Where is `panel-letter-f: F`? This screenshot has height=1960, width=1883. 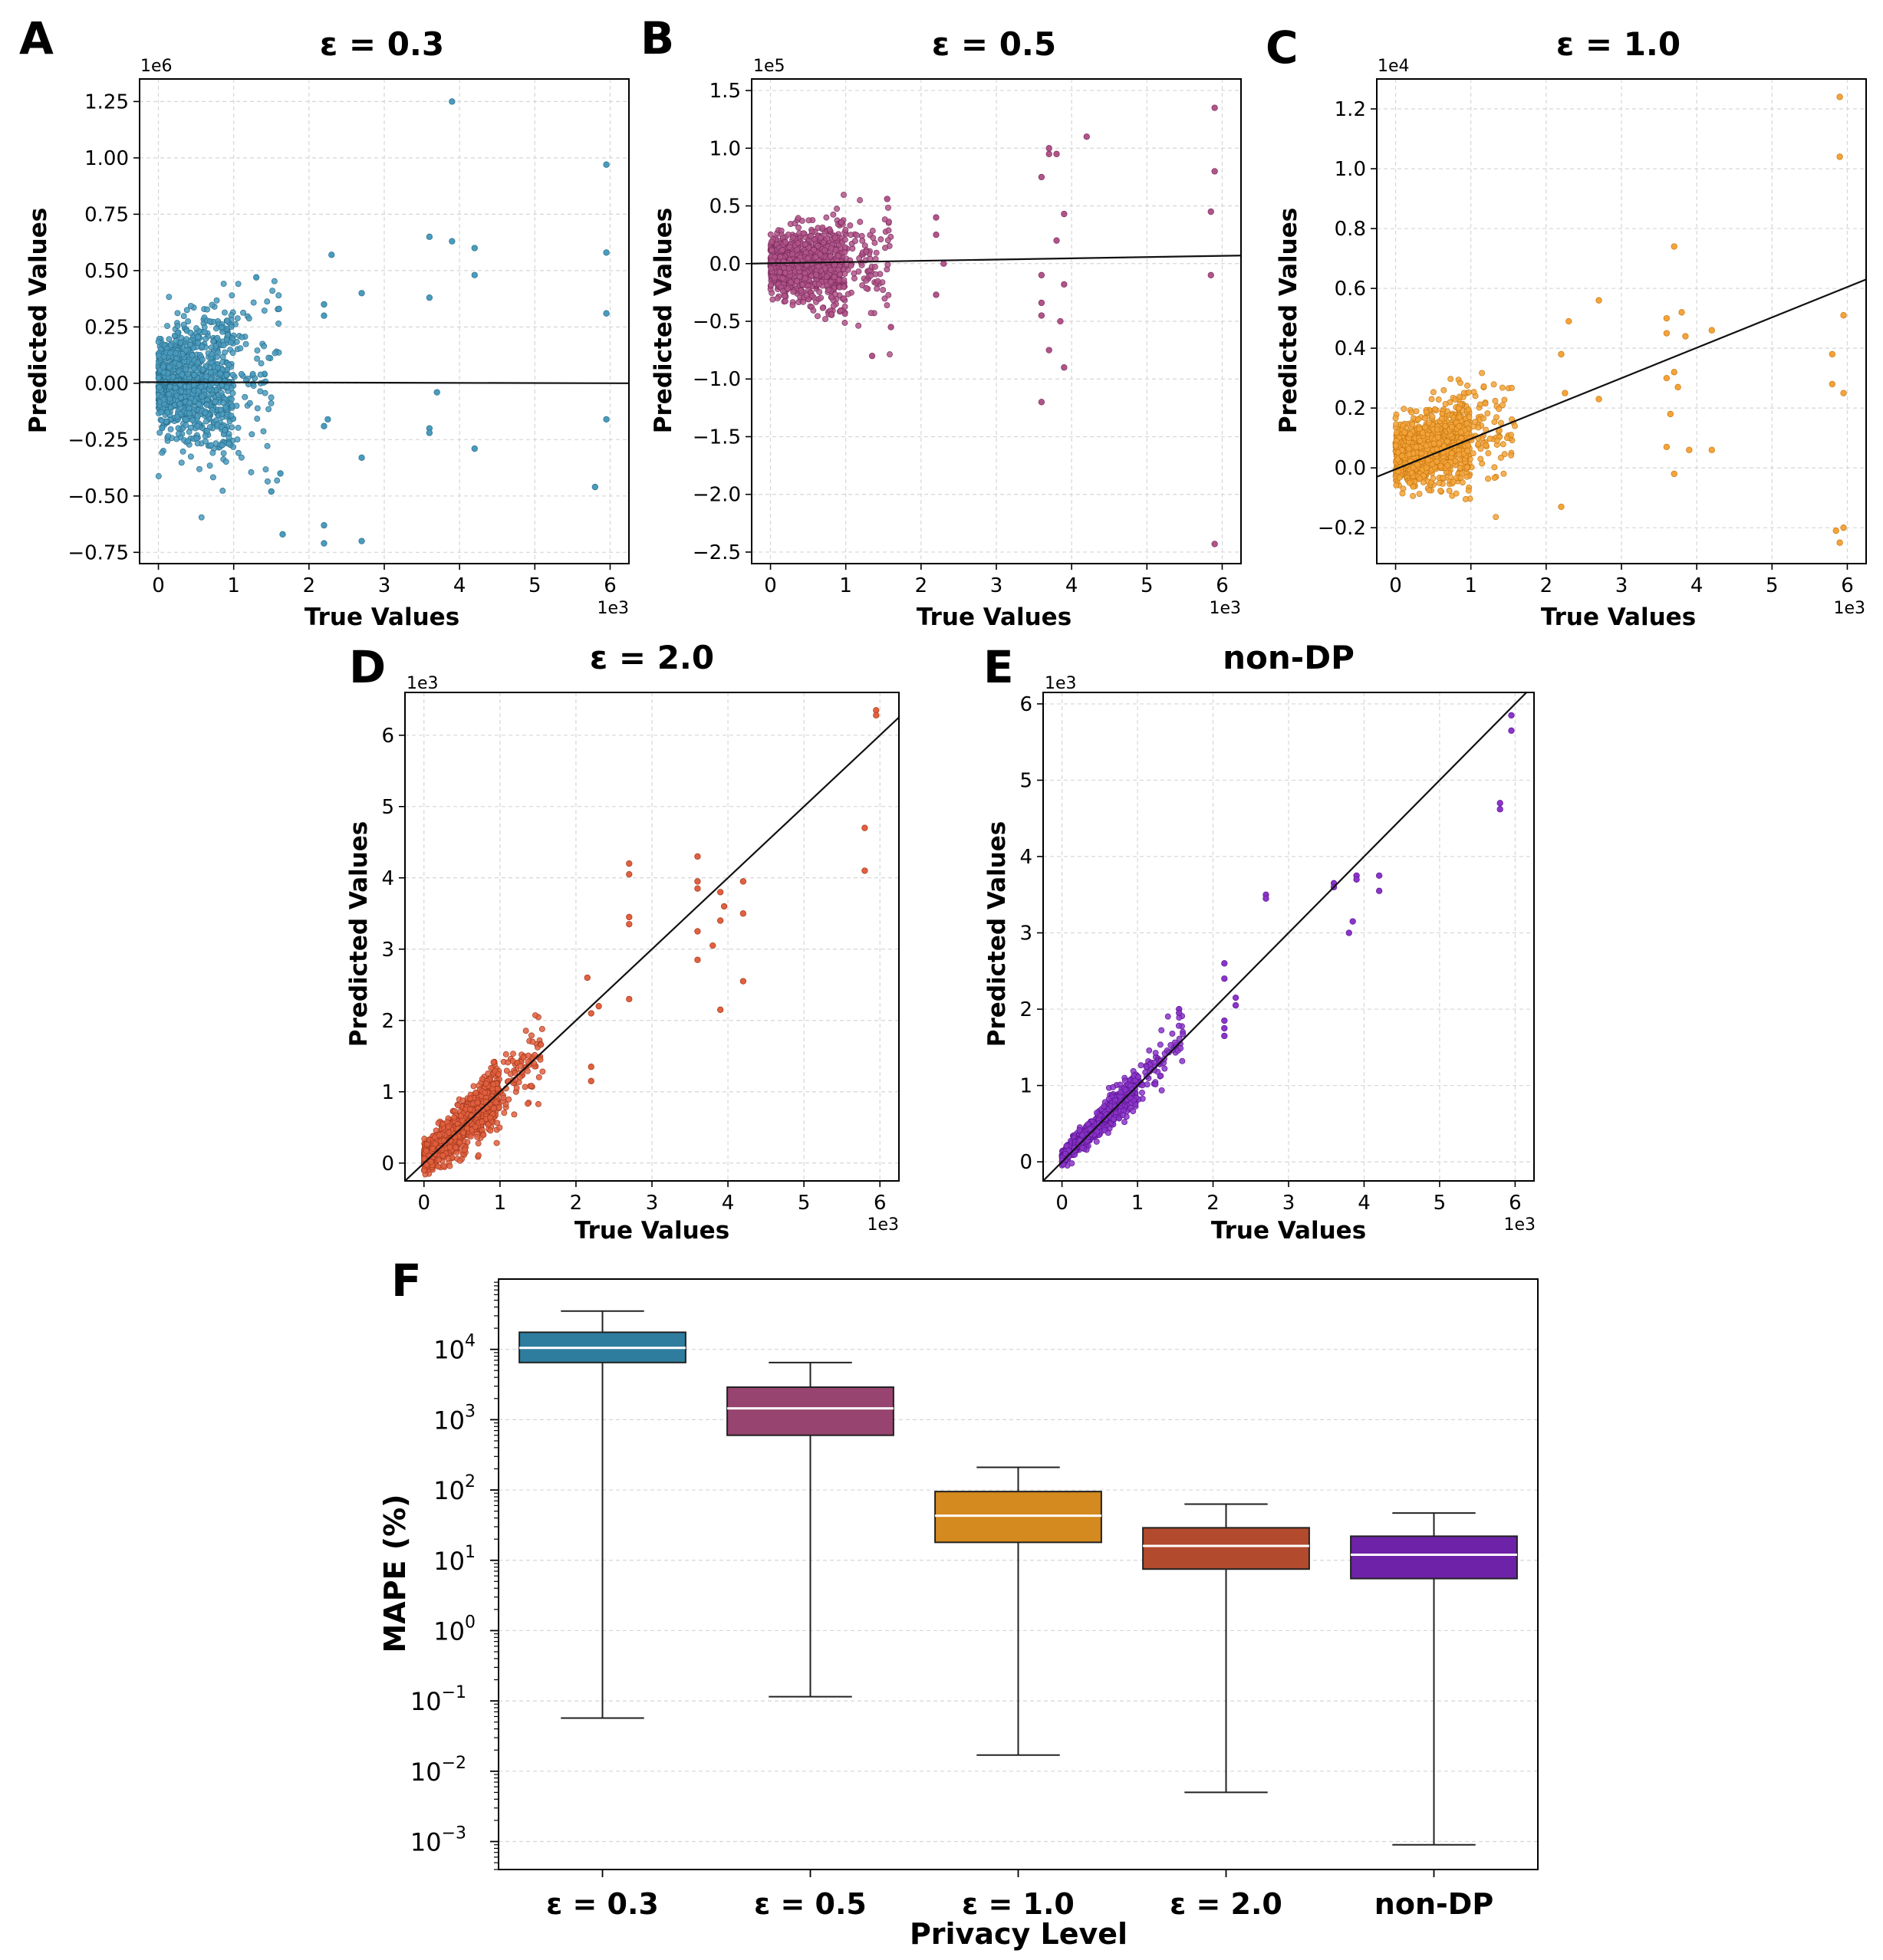
panel-letter-f: F is located at coordinates (406, 1281).